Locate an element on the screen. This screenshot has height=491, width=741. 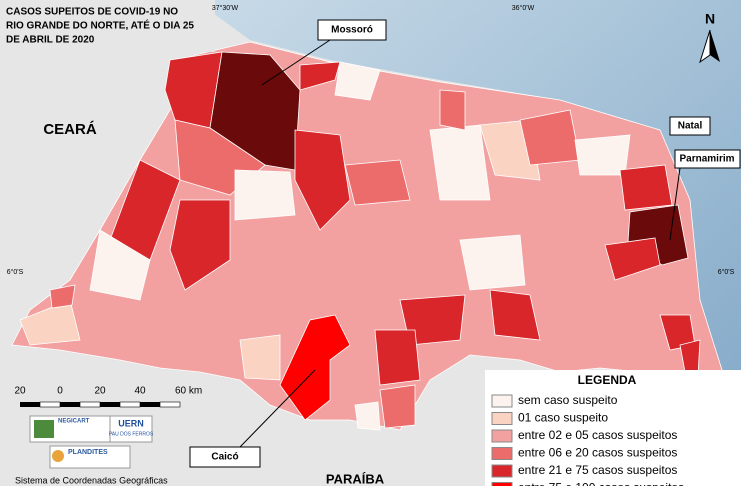
legend-panel is located at coordinates (613, 428).